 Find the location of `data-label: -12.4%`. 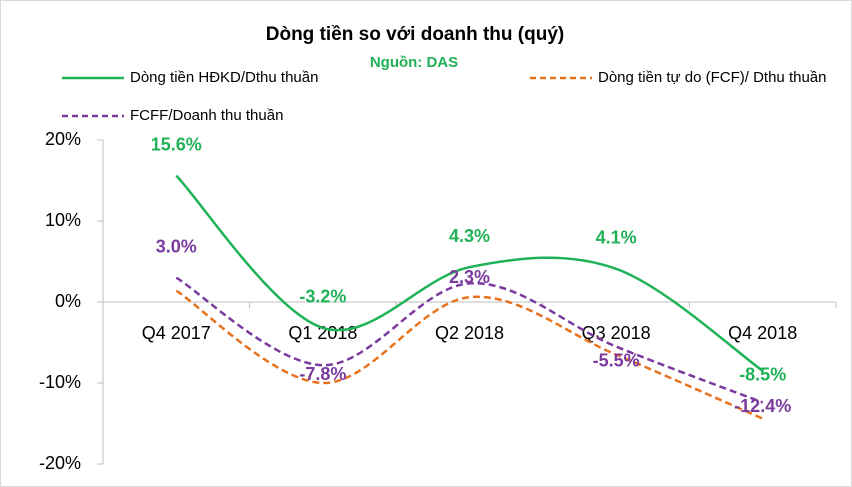

data-label: -12.4% is located at coordinates (762, 406).